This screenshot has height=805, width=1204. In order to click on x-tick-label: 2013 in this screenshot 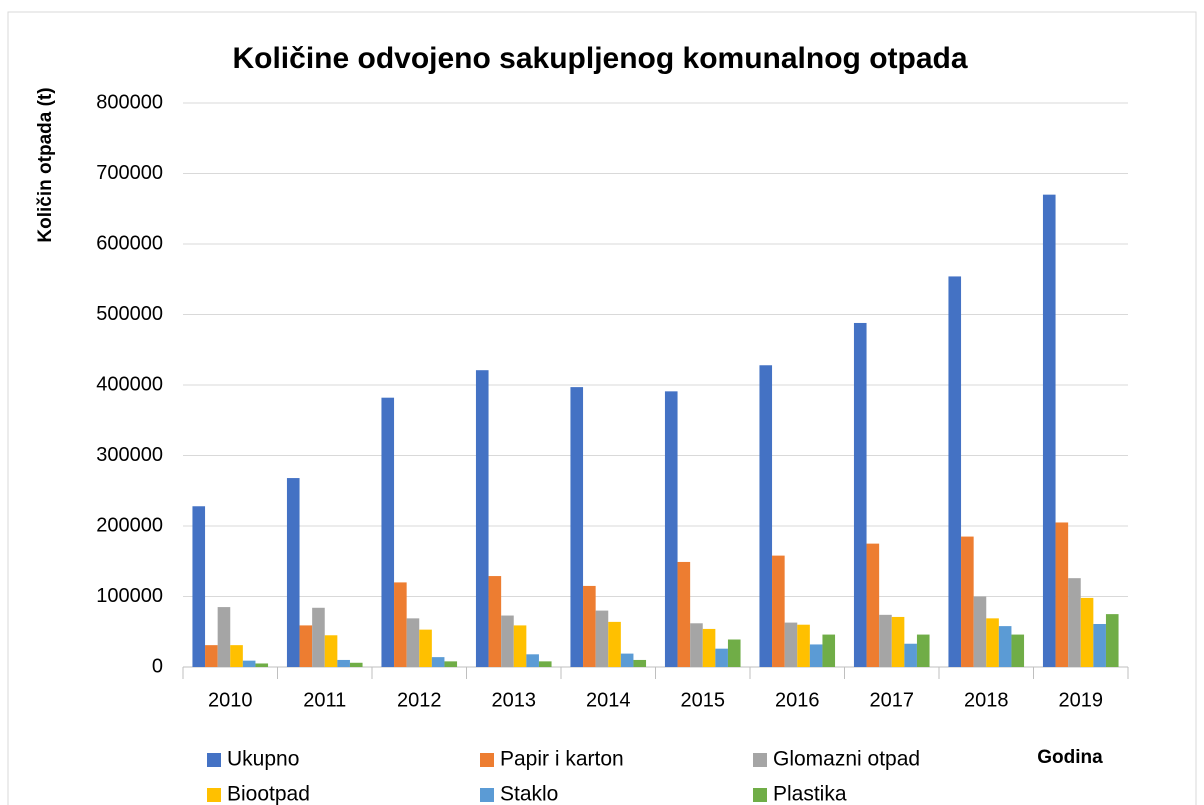, I will do `click(514, 700)`.